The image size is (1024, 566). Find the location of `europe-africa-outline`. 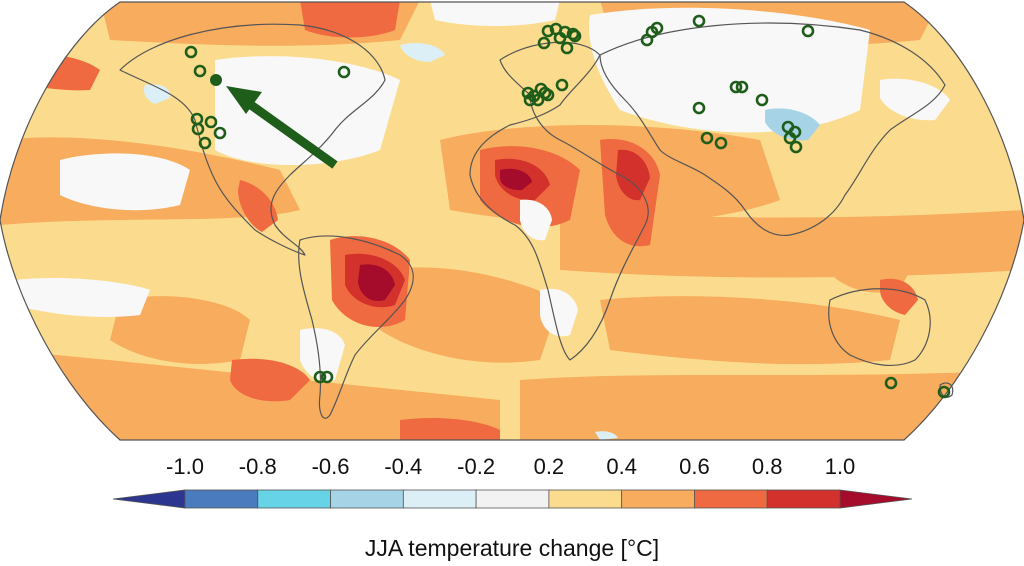

europe-africa-outline is located at coordinates (559, 201).